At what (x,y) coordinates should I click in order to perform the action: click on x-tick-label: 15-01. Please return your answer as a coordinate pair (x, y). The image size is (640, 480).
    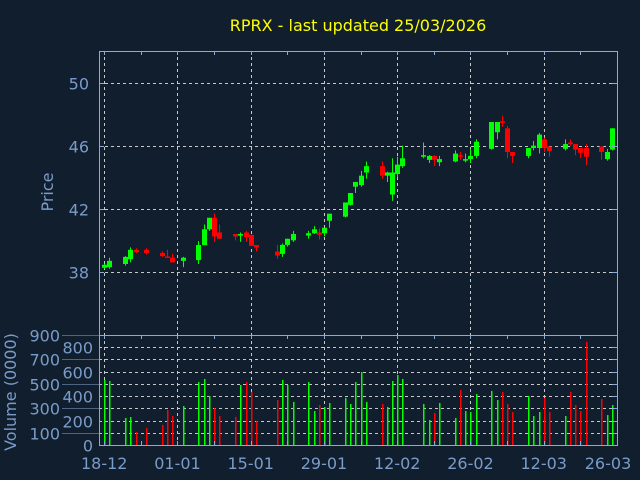
    Looking at the image, I should click on (250, 463).